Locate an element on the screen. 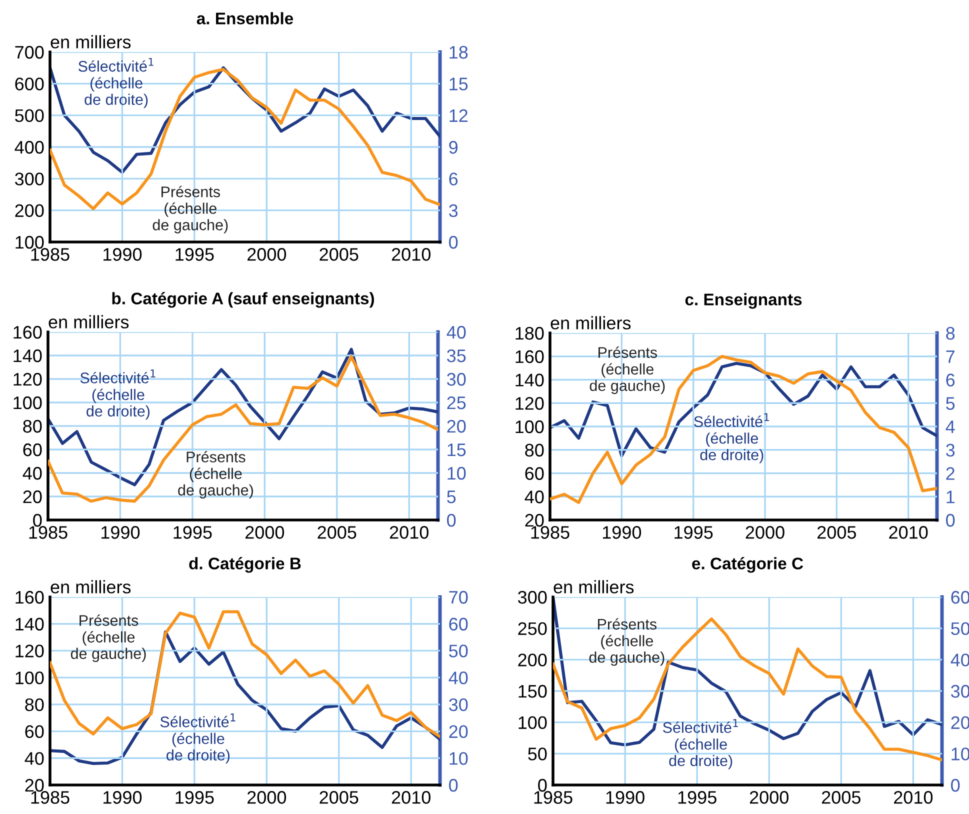 This screenshot has height=814, width=969. y2-tick-label: 1 is located at coordinates (950, 497).